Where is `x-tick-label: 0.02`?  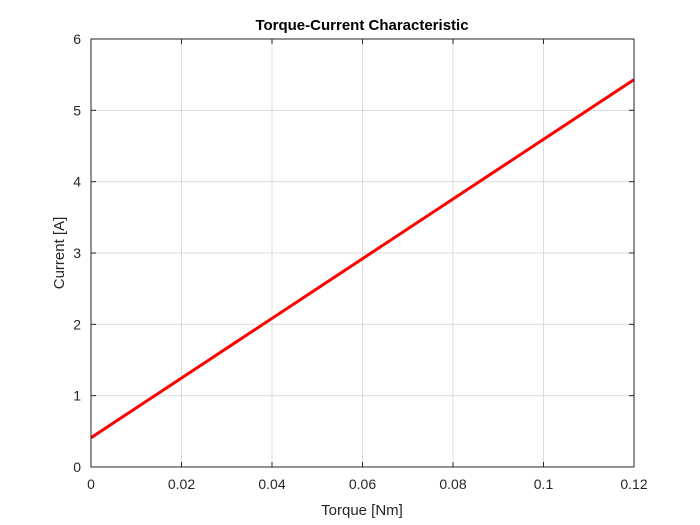 x-tick-label: 0.02 is located at coordinates (181, 484).